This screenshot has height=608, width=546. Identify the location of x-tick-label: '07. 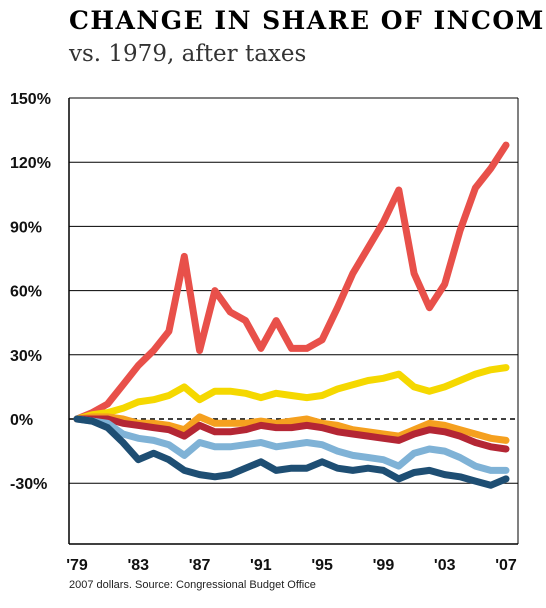
(506, 565).